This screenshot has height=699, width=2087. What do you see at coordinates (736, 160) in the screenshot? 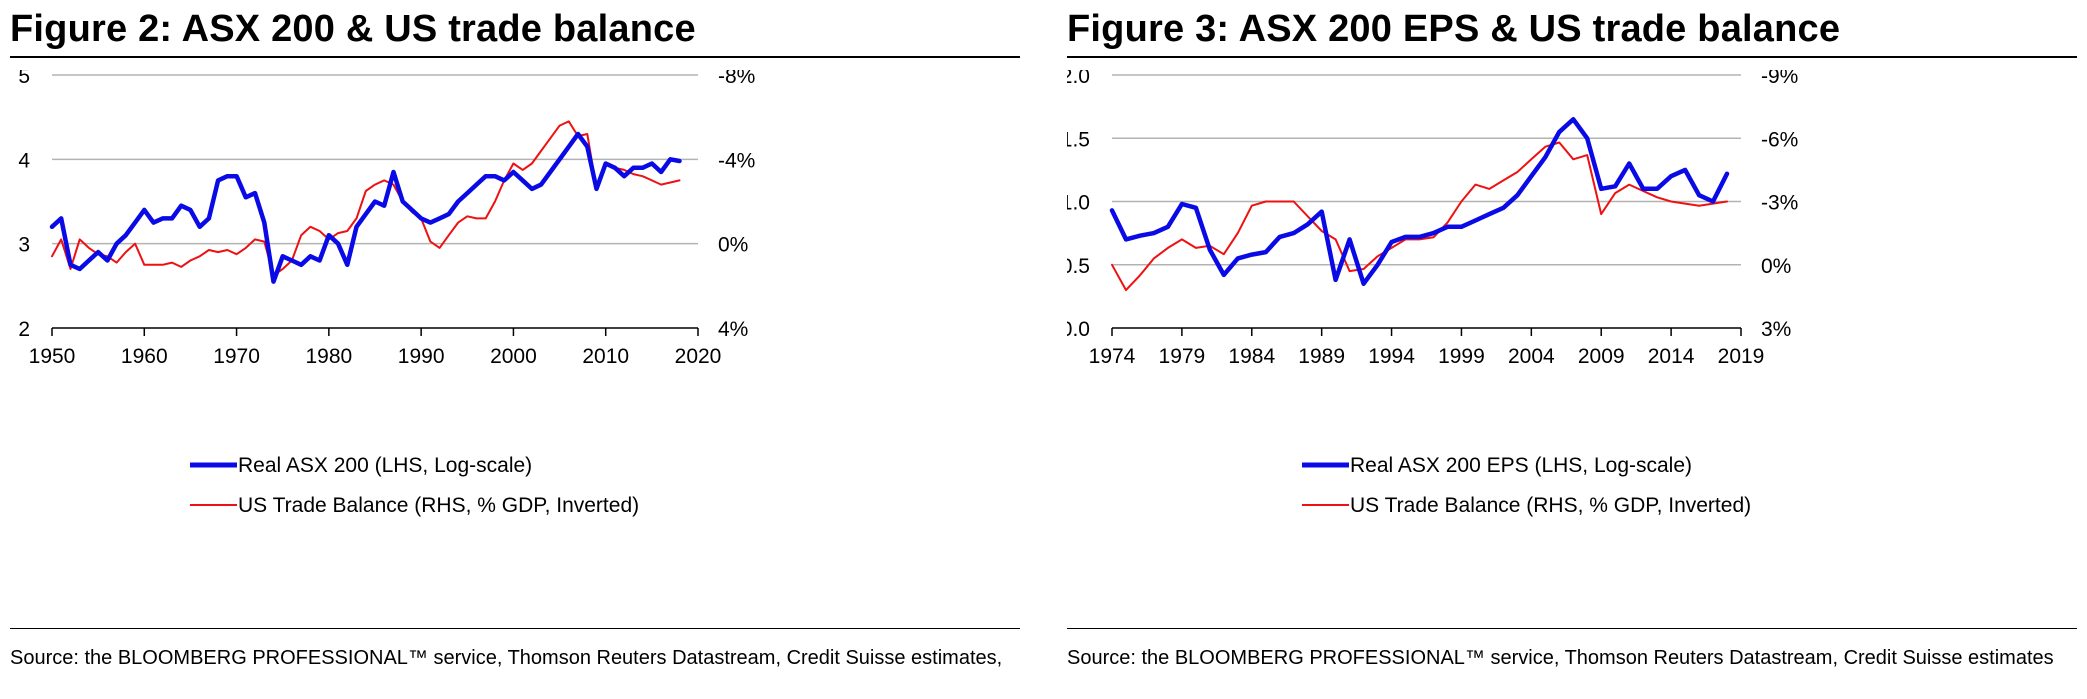
I see `y-right-tick-label: -4%` at bounding box center [736, 160].